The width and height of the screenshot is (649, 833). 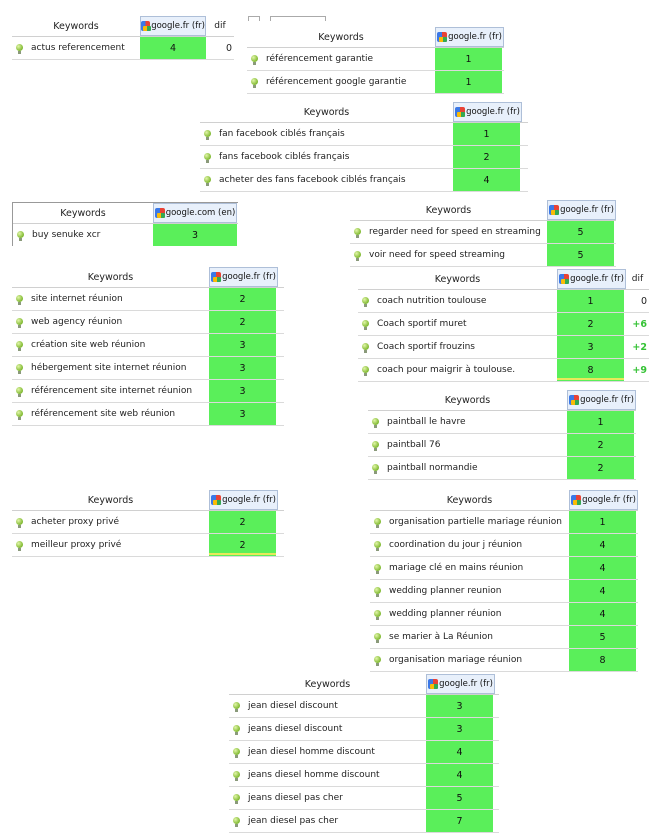 What do you see at coordinates (88, 345) in the screenshot?
I see `keyword-text: création site web réunion` at bounding box center [88, 345].